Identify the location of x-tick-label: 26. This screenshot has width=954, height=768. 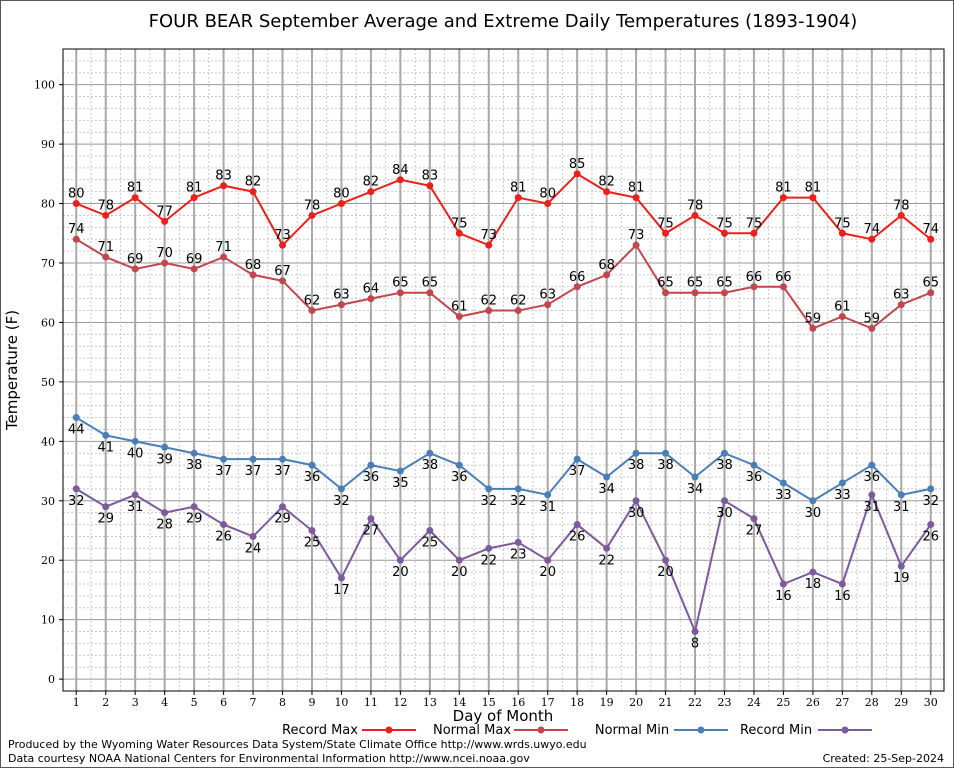
(813, 702).